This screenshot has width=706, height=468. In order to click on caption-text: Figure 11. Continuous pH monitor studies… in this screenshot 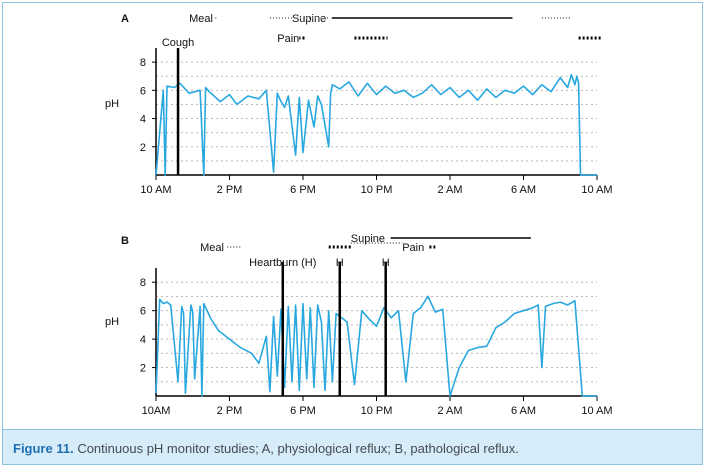, I will do `click(266, 448)`.